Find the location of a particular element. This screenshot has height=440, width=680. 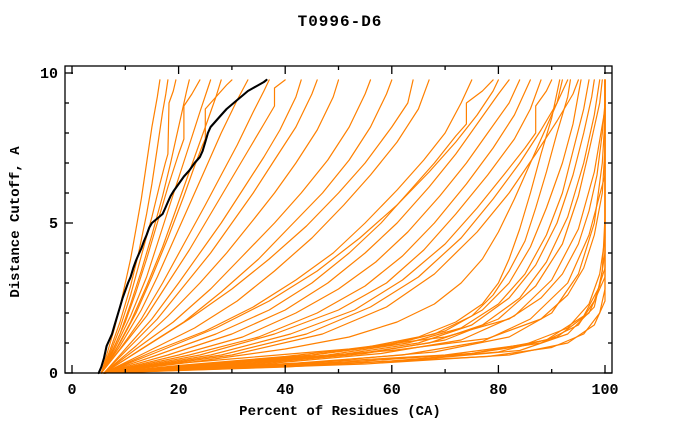

y-tick-label: 5 is located at coordinates (53, 224).